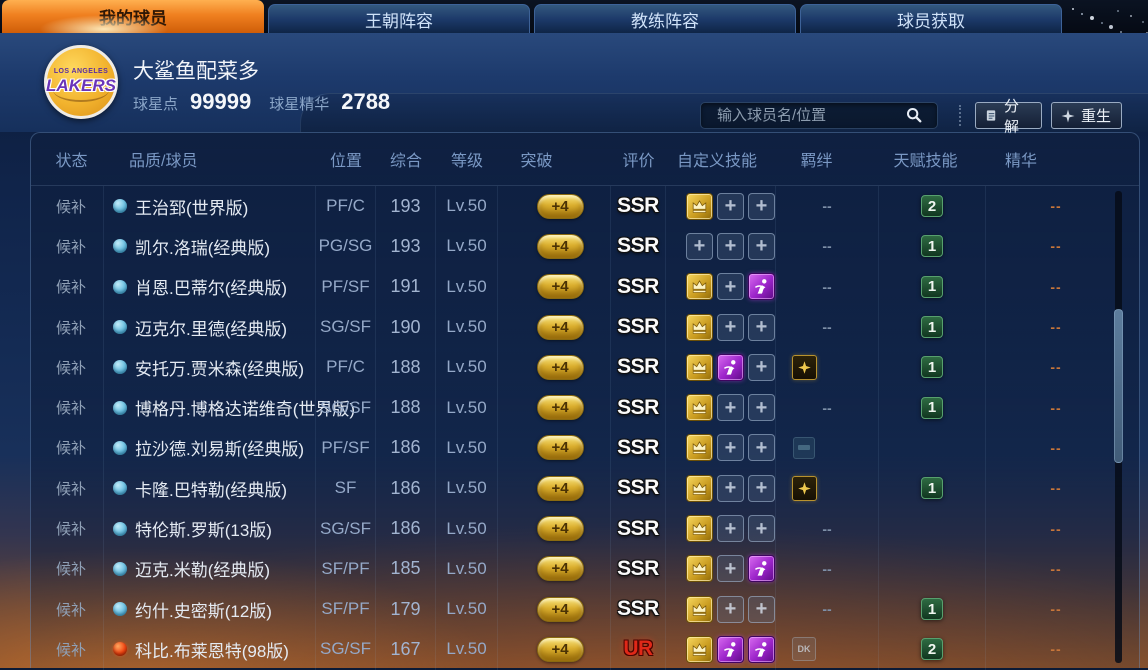  Describe the element at coordinates (585, 649) in the screenshot. I see `table-row: 候补 科比.布莱恩特(98版) SG/SF 167 Lv.50 +4 UR DK 2 --` at that location.